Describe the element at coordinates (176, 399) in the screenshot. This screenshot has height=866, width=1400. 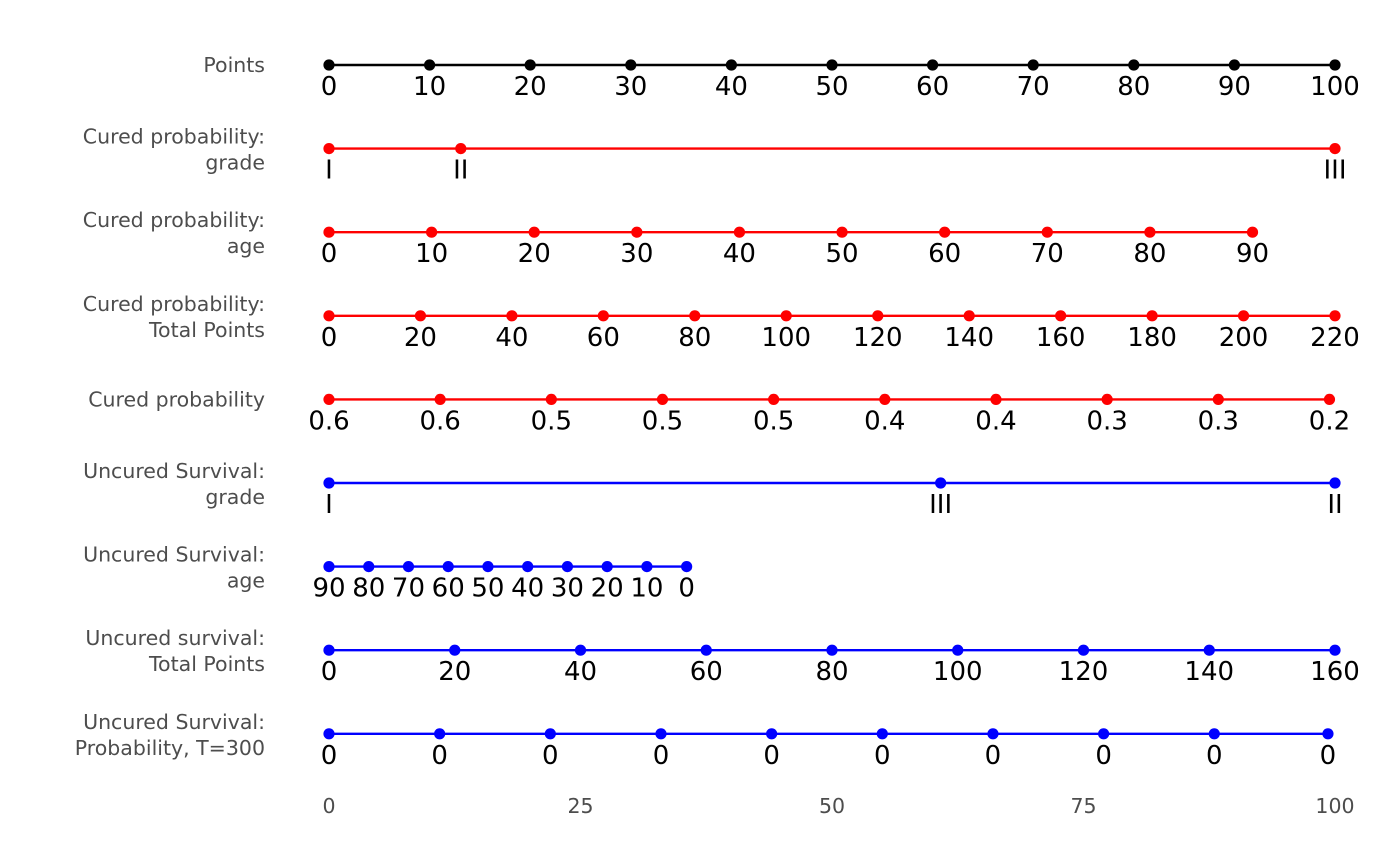
I see `row-label: Cured probability` at that location.